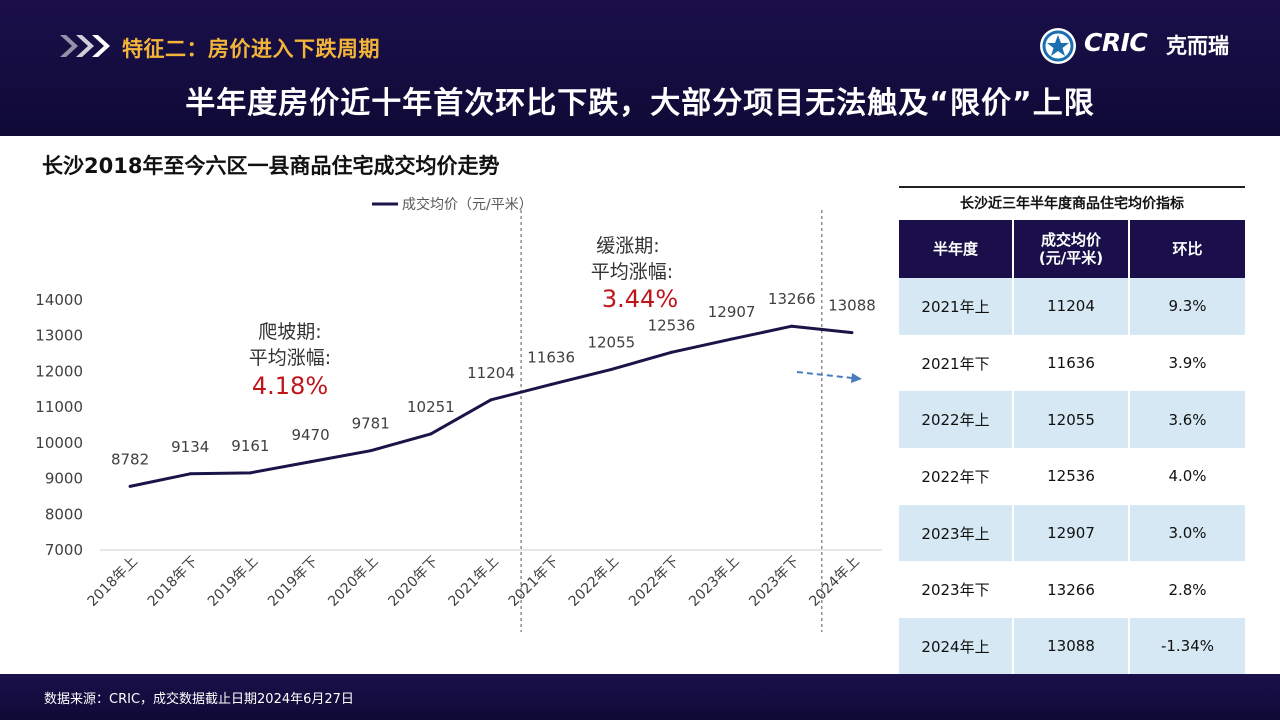 The width and height of the screenshot is (1280, 720). I want to click on price-cell: 13266, so click(1071, 590).